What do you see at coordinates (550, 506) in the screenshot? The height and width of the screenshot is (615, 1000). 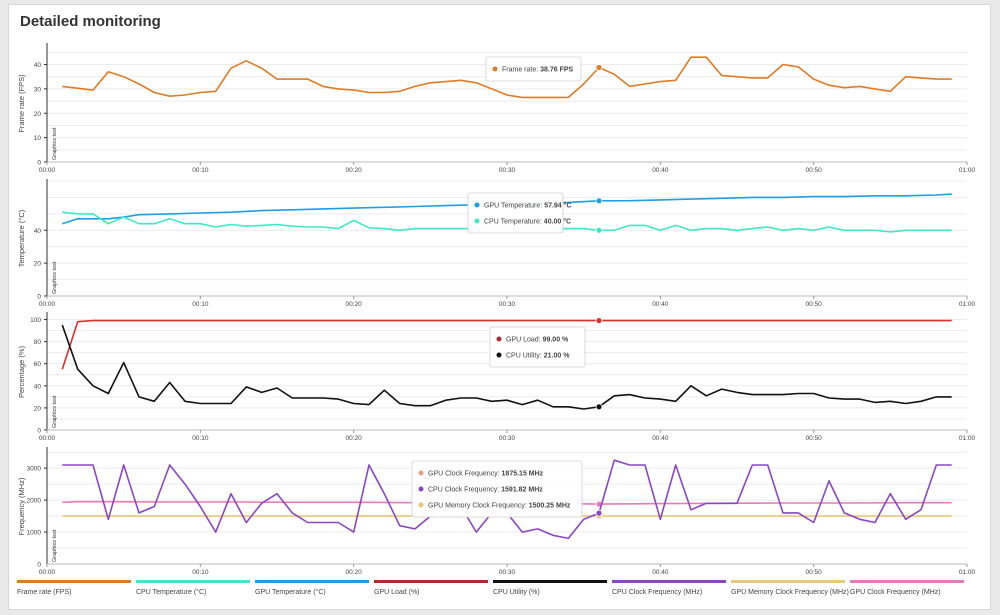 I see `tooltip-value: 1500.25 MHz` at bounding box center [550, 506].